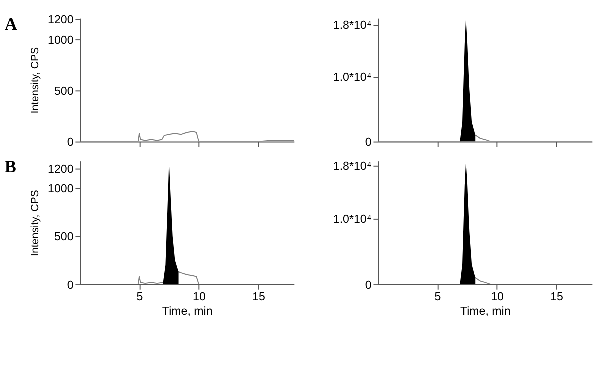  I want to click on text: A, so click(11, 24).